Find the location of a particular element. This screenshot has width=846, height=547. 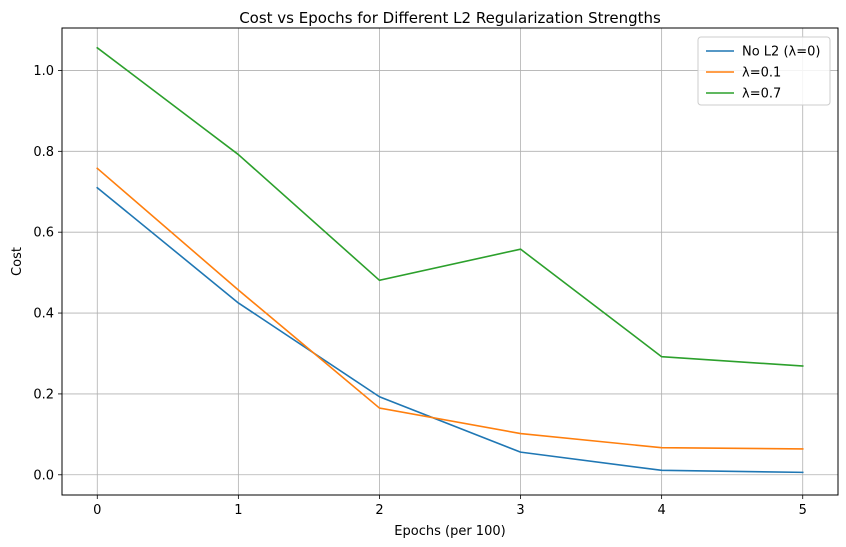

x-axis-label: Epochs (per 100) is located at coordinates (449, 531).